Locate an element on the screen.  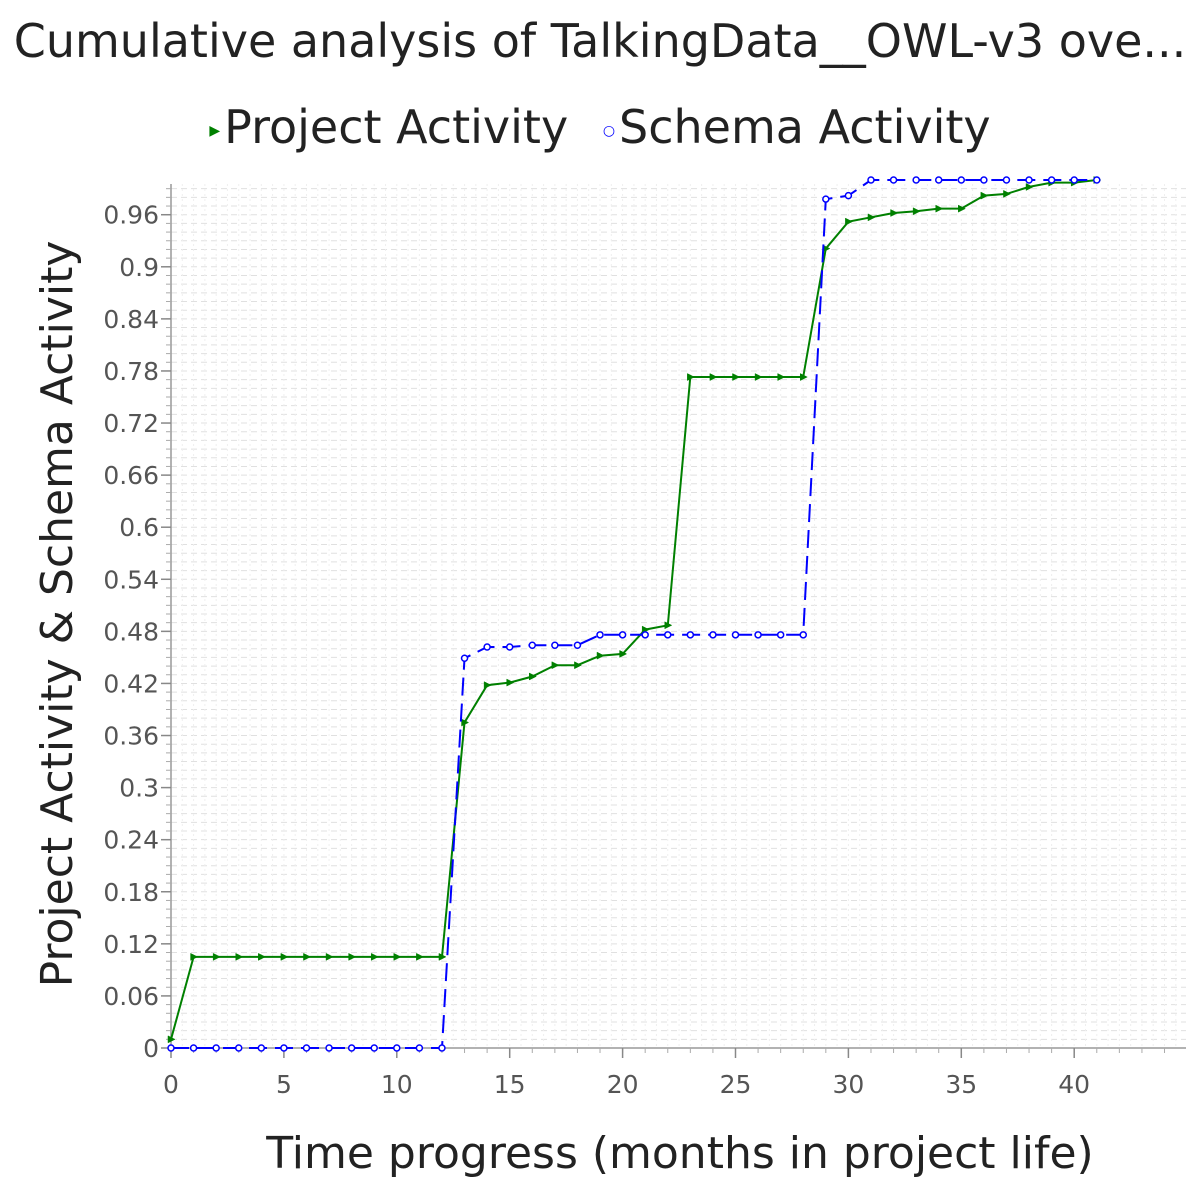
legend: ▶Project Activity ○Schema Activity is located at coordinates (600, 127).